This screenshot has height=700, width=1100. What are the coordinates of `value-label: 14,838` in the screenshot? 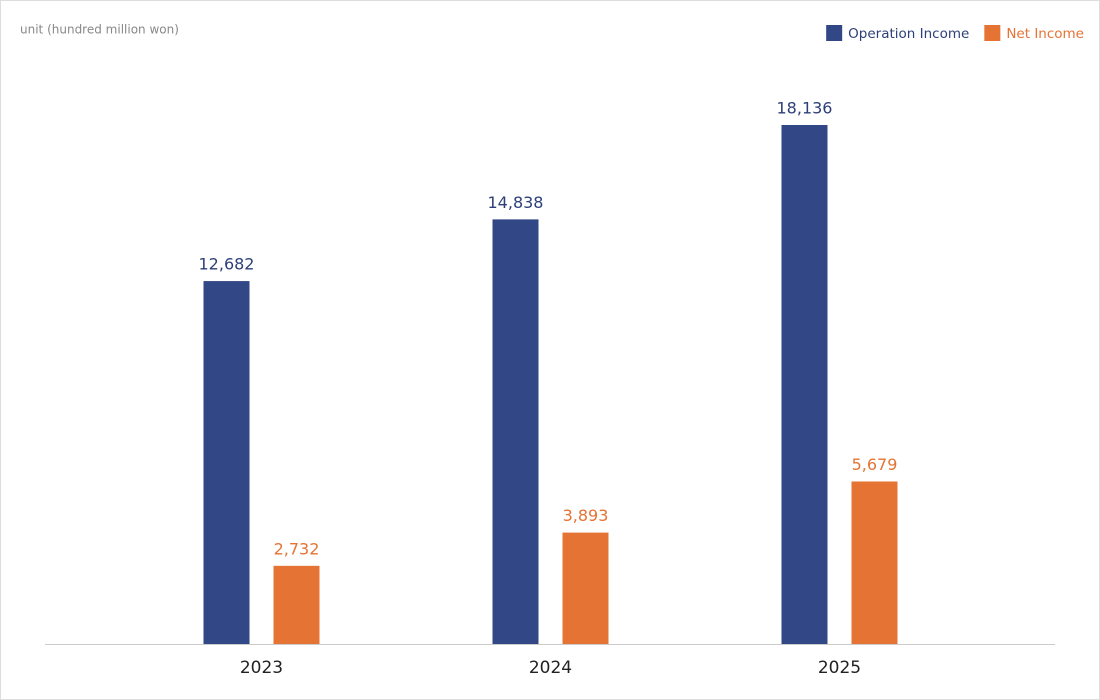 It's located at (516, 202).